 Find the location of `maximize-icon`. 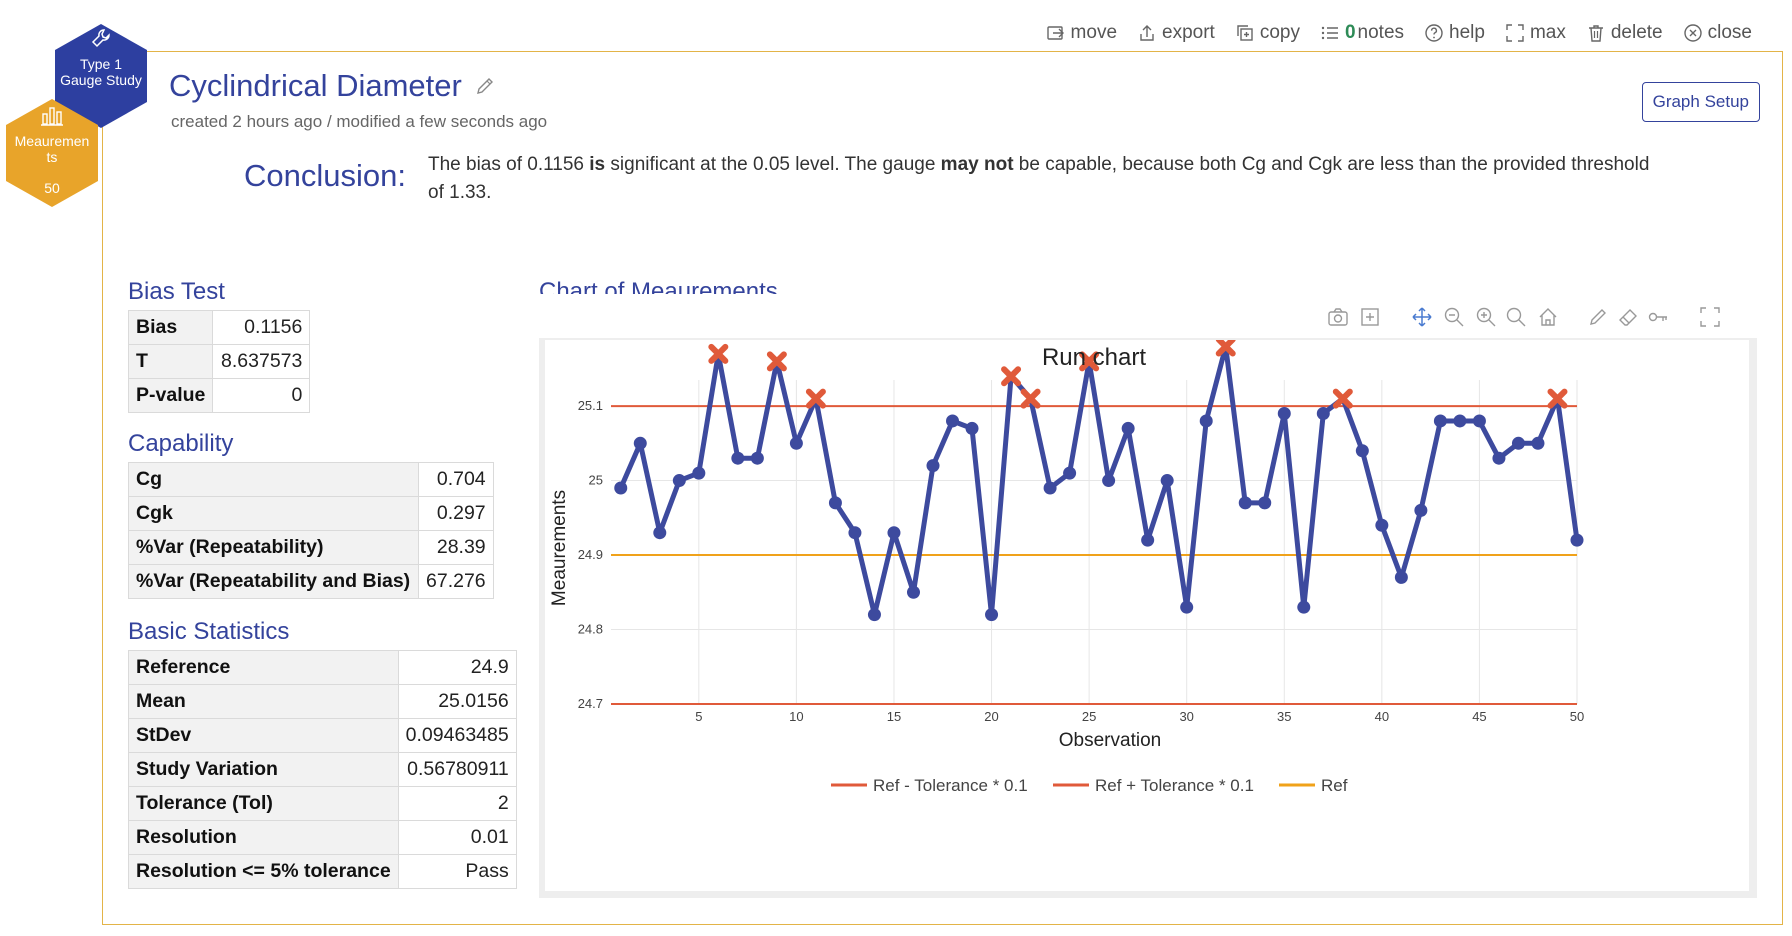

maximize-icon is located at coordinates (1515, 33).